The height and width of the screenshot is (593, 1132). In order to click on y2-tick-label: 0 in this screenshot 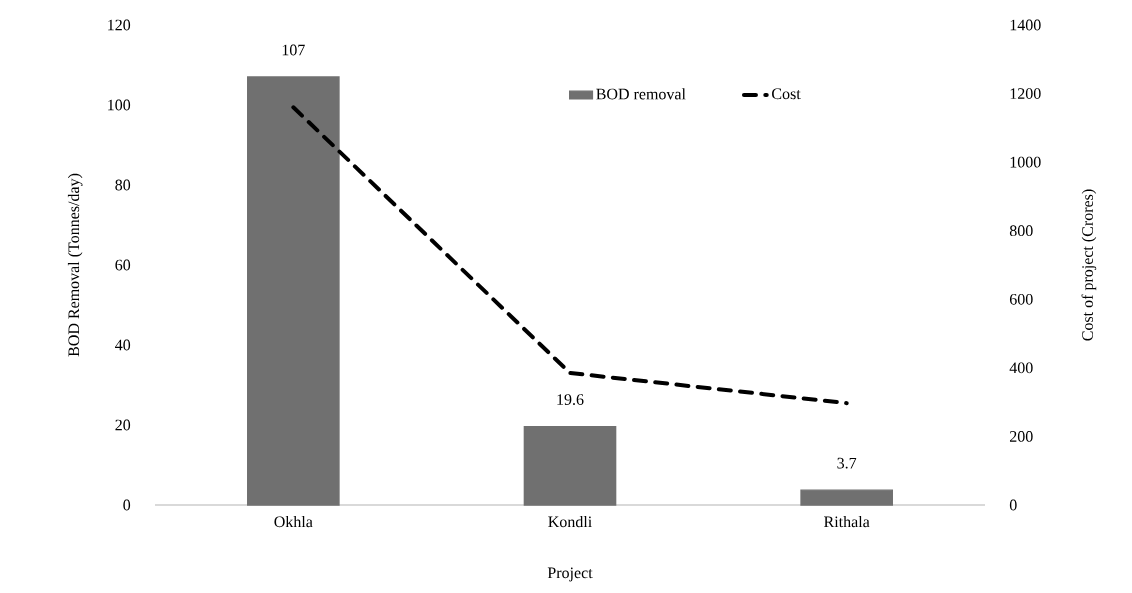, I will do `click(1013, 505)`.